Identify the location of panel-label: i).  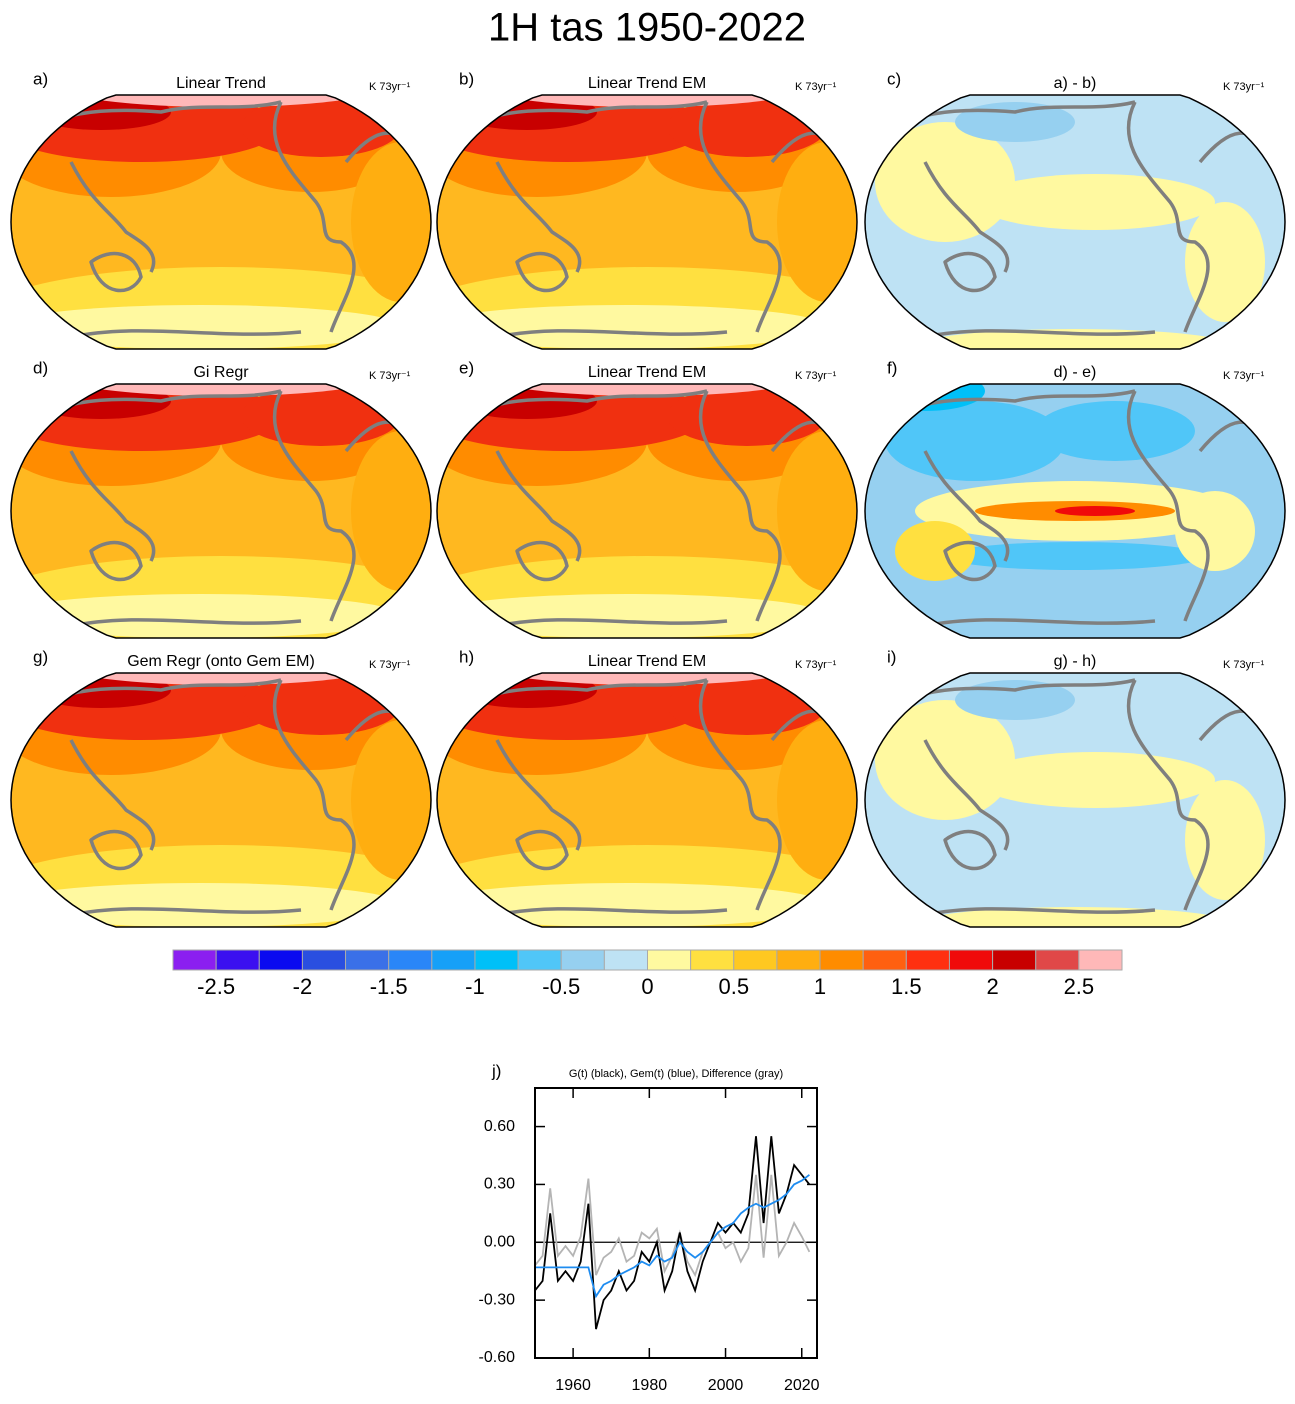
(891, 656).